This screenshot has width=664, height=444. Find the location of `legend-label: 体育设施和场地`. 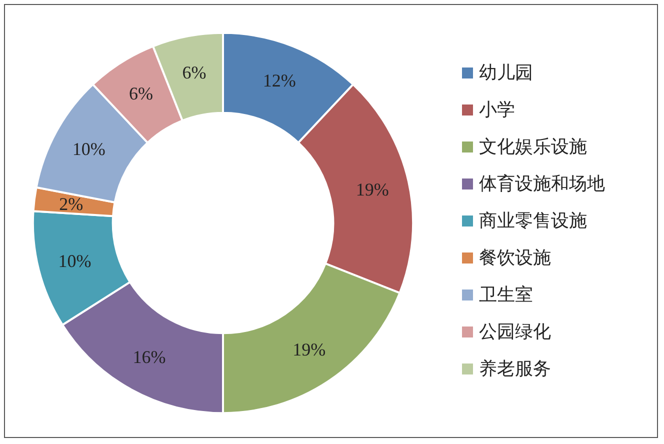

legend-label: 体育设施和场地 is located at coordinates (542, 184).